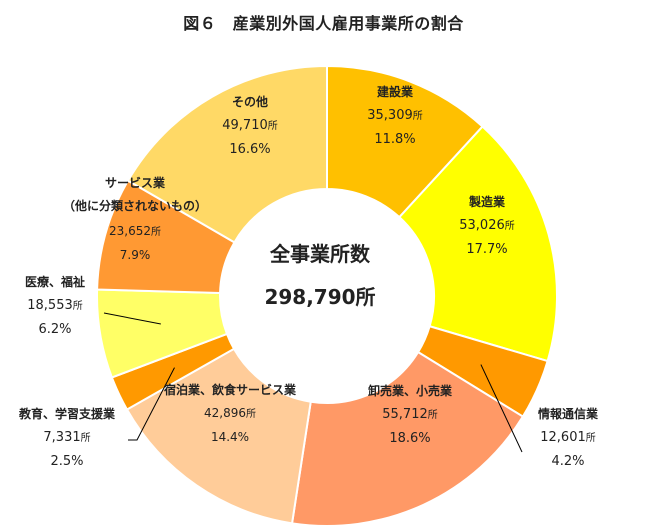 The width and height of the screenshot is (647, 526). I want to click on label-count: 55,712, so click(405, 414).